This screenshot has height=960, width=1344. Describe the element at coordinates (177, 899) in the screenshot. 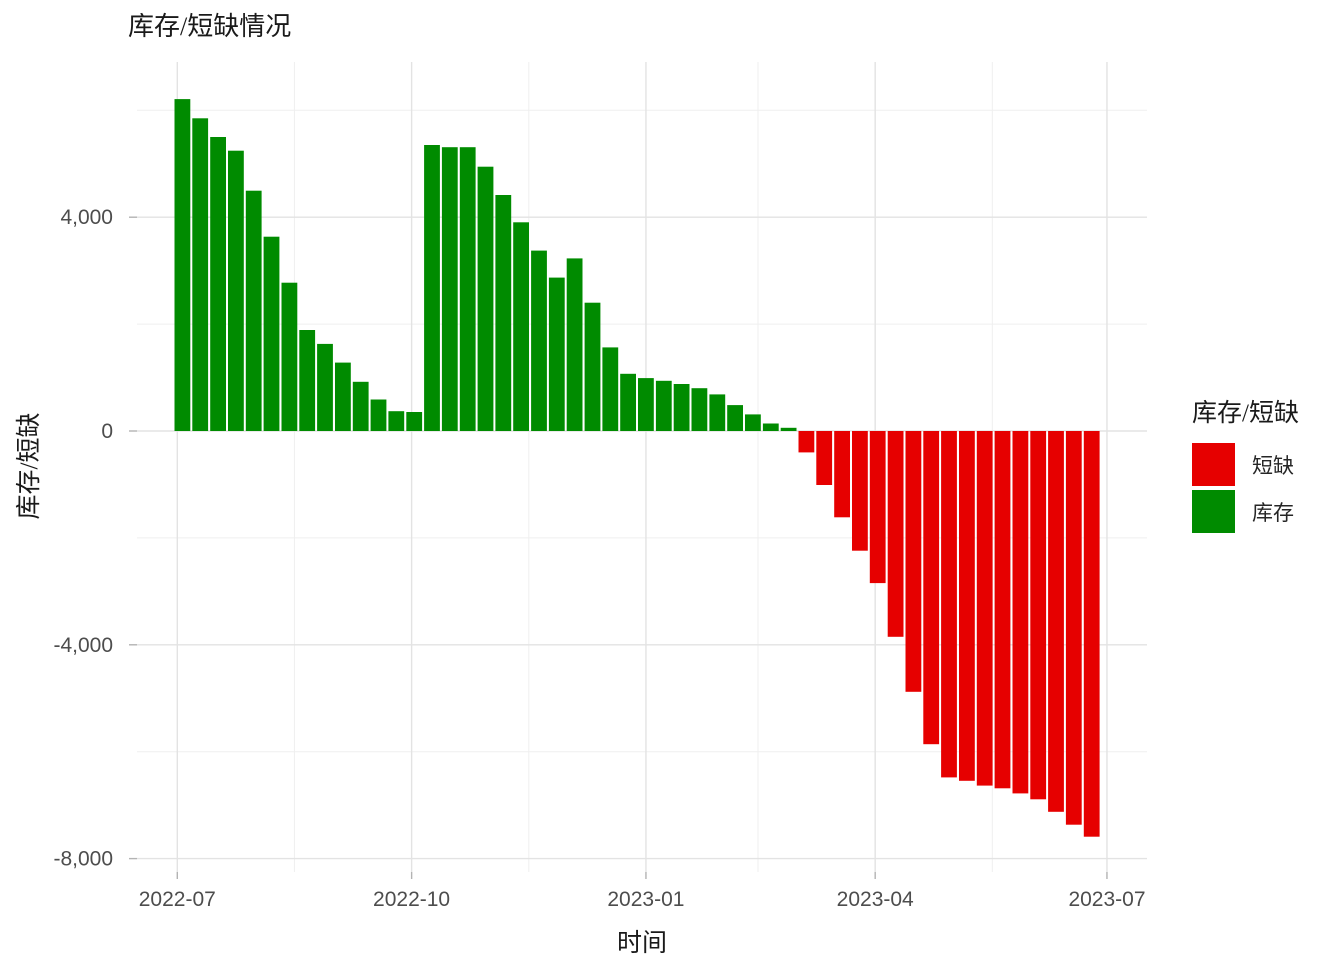

I see `x-tick-label: 2022-07` at that location.